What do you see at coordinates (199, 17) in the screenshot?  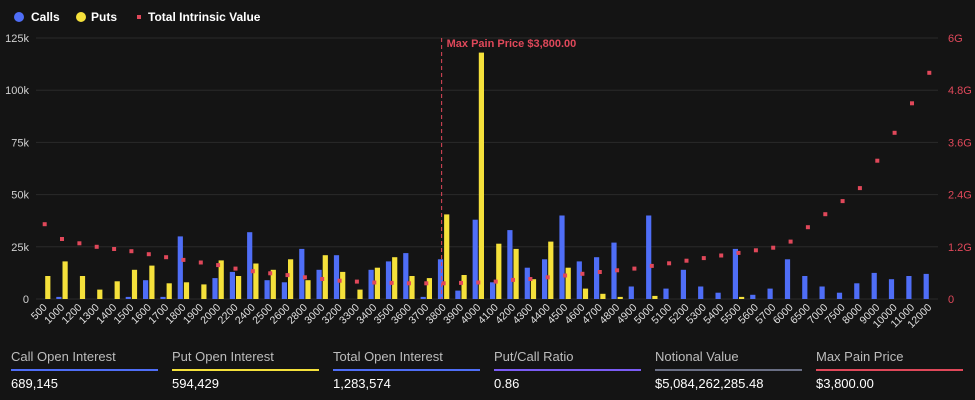 I see `legend-item-intrinsic: Total Intrinsic Value` at bounding box center [199, 17].